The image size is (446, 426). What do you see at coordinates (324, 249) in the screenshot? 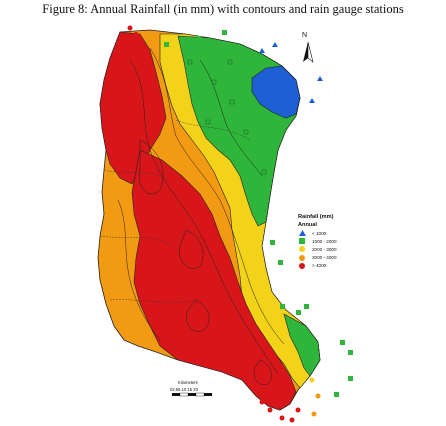
I see `legend-item-label: 2000 - 3000` at bounding box center [324, 249].